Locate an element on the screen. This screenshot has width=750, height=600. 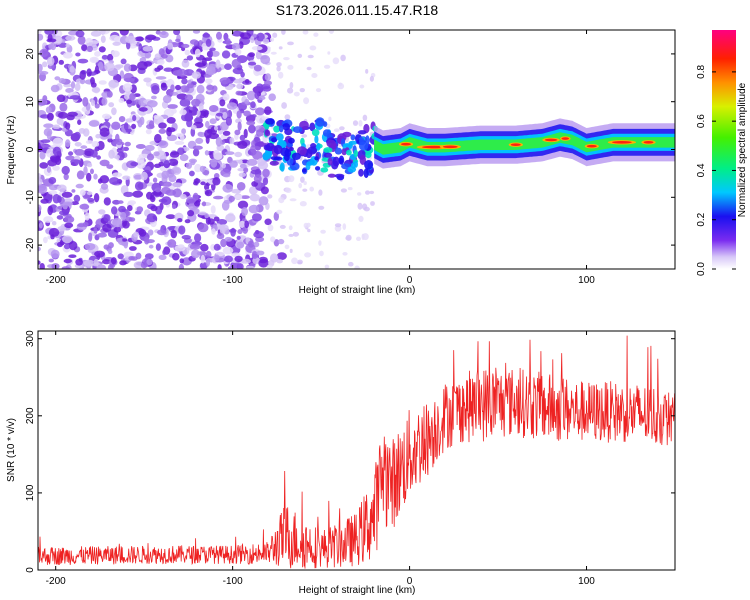
spectrogram-x-tick-label: -100 is located at coordinates (233, 280).